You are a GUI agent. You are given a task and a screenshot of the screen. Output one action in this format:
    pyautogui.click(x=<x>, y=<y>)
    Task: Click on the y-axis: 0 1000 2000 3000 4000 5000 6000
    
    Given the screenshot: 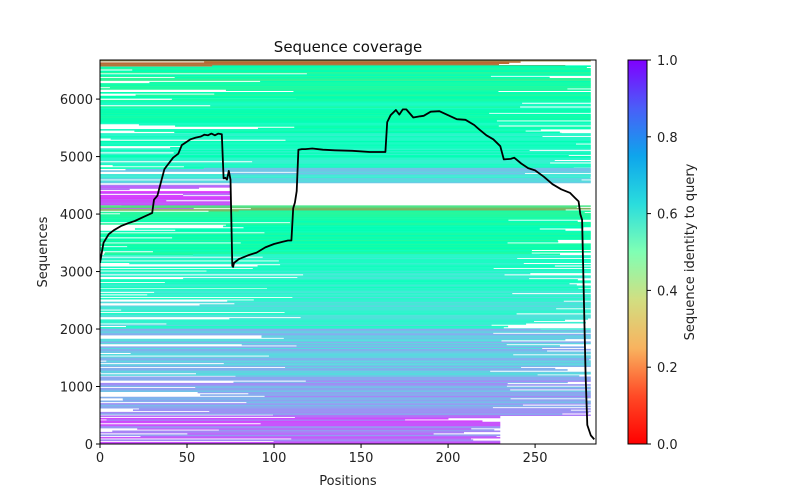 What is the action you would take?
    pyautogui.click(x=80, y=273)
    